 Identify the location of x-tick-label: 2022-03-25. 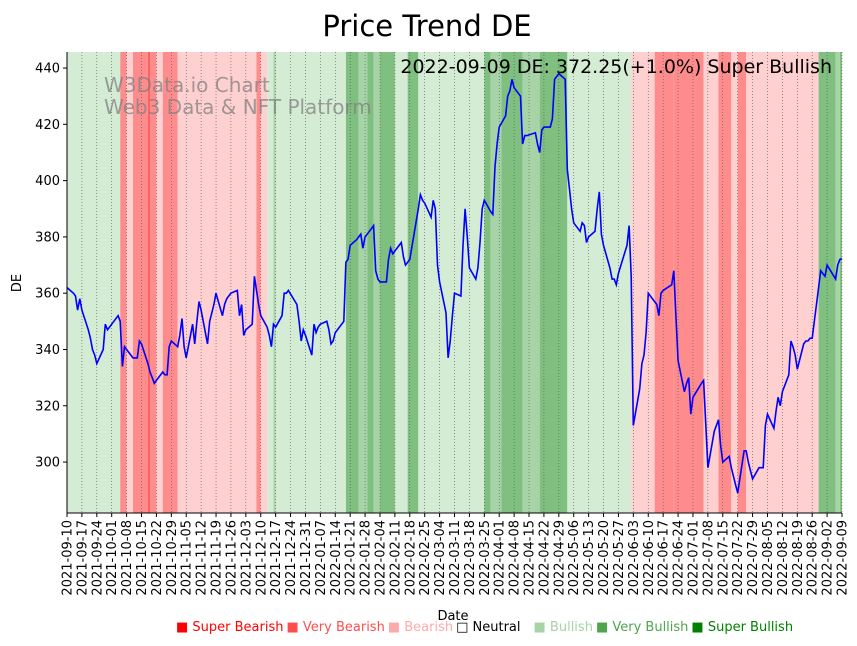
(485, 558).